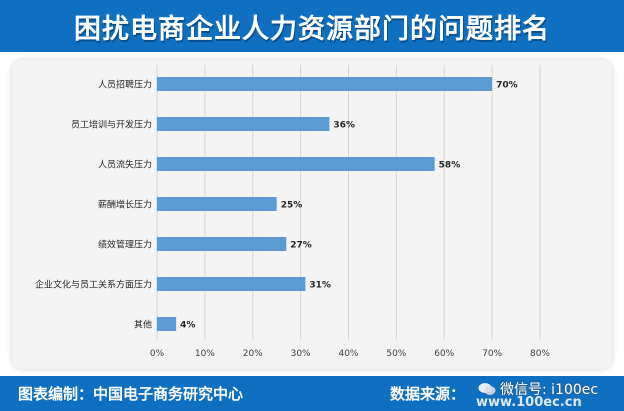 This screenshot has width=624, height=411. Describe the element at coordinates (549, 390) in the screenshot. I see `wechat-id: 微信号: i100ec` at that location.